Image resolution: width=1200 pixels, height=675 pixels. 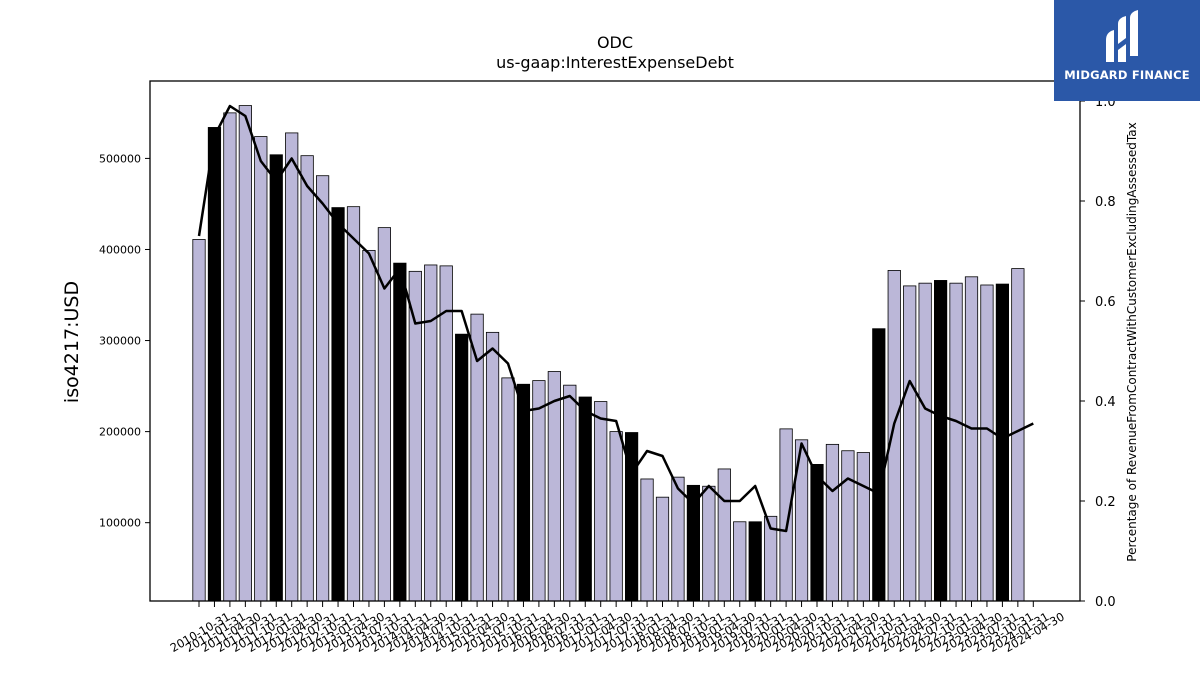 I want to click on logo-text: MIDGARD FINANCE, so click(x=1127, y=75).